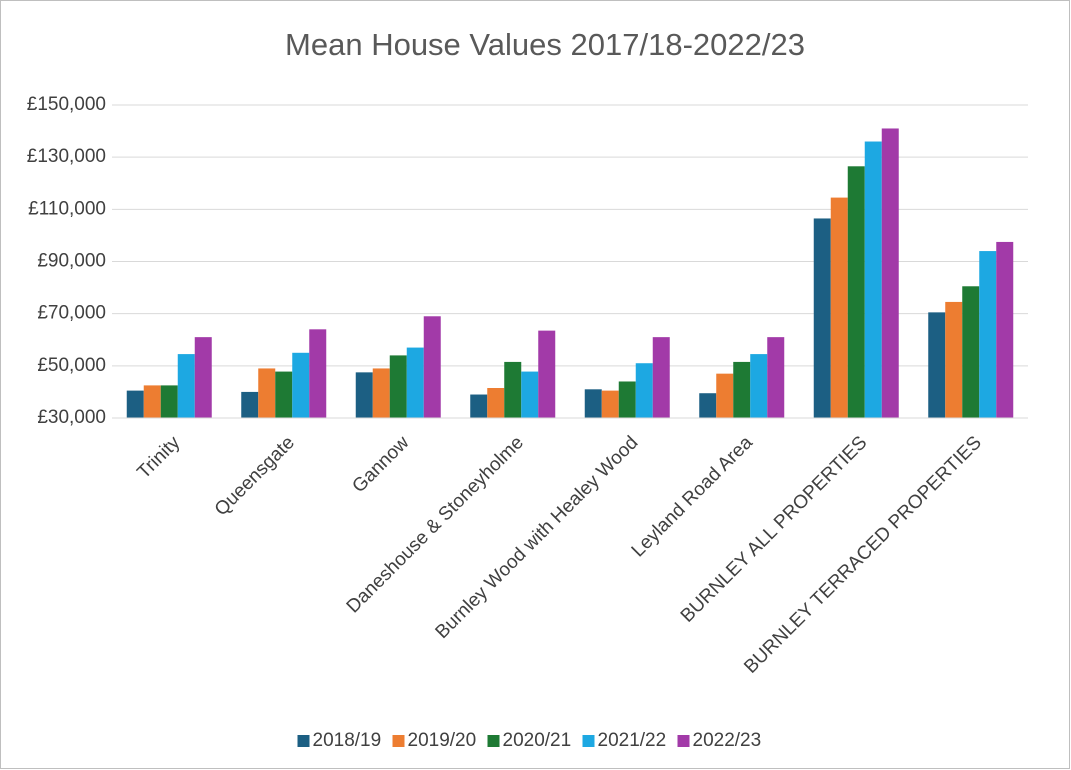  Describe the element at coordinates (545, 44) in the screenshot. I see `chart-title: Mean House Values 2017/18-2022/23` at that location.